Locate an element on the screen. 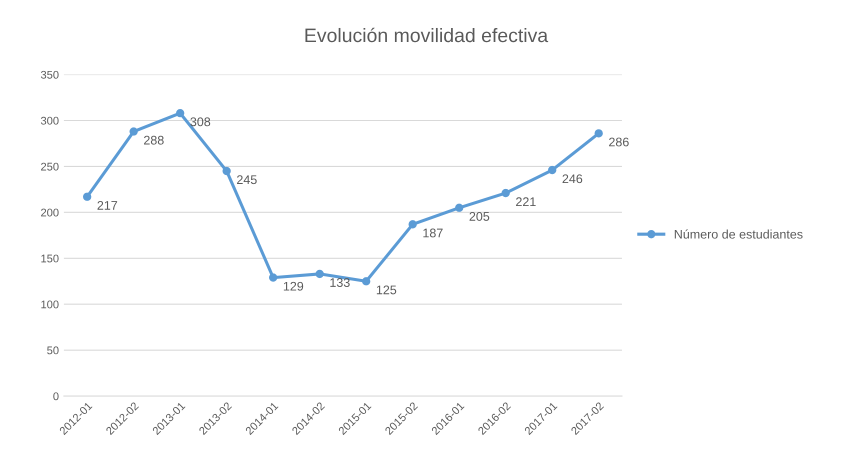 The width and height of the screenshot is (852, 466). y-tick-label: 300 is located at coordinates (49, 120).